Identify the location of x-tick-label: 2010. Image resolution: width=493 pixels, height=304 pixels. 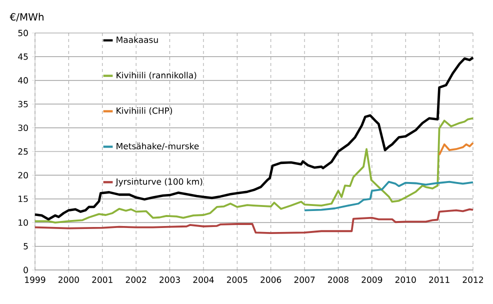
(405, 279).